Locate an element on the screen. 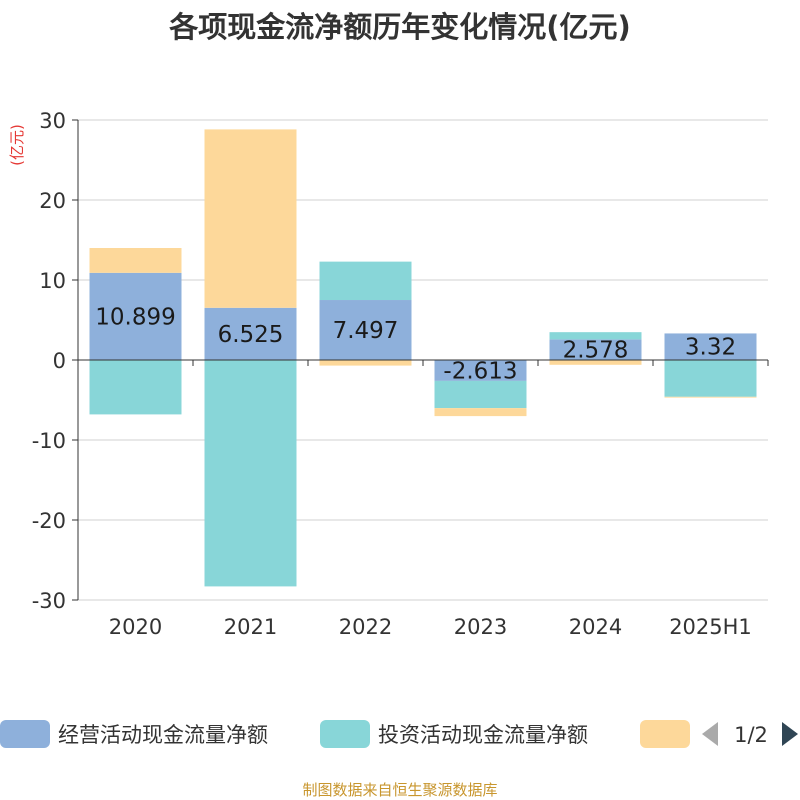 The height and width of the screenshot is (800, 800). pager-next-icon is located at coordinates (790, 734).